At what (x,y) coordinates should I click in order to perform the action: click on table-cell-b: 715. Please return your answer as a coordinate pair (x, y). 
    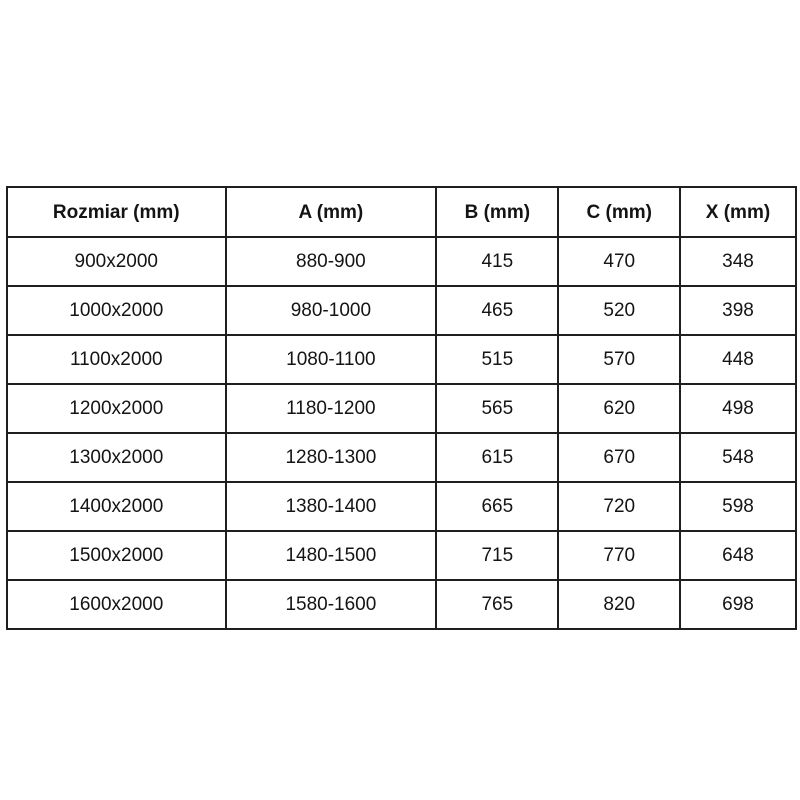
    Looking at the image, I should click on (497, 555).